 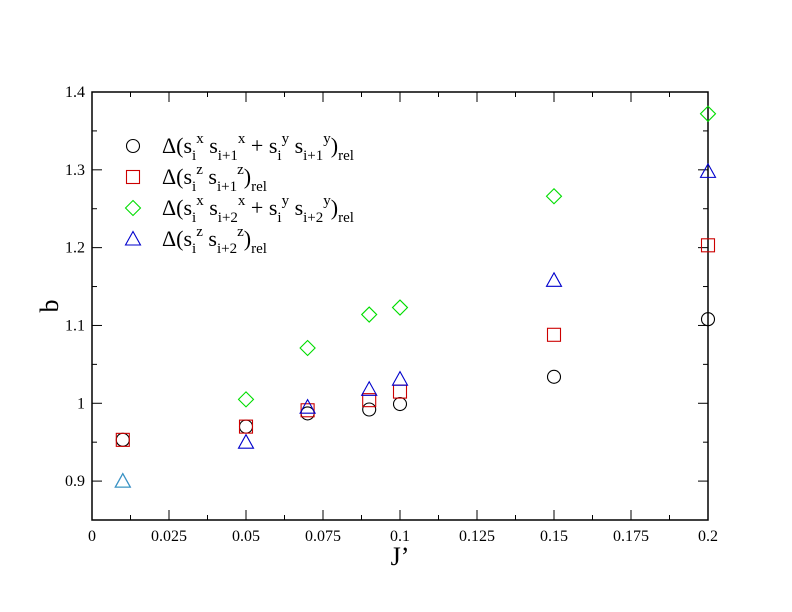 What do you see at coordinates (477, 536) in the screenshot?
I see `x-tick-label: 0.125` at bounding box center [477, 536].